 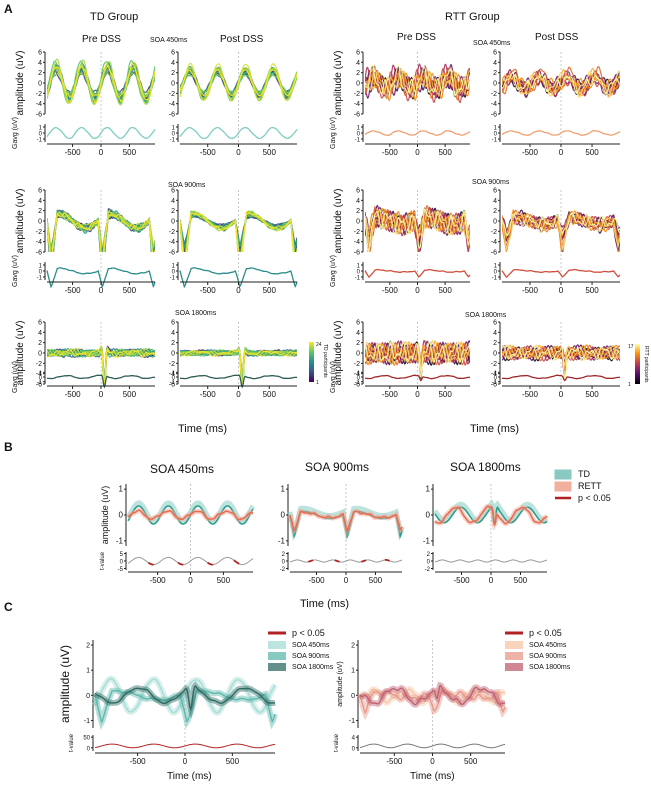 I want to click on a-rtt-pre-1800-y-tick-label: 4, so click(x=358, y=333).